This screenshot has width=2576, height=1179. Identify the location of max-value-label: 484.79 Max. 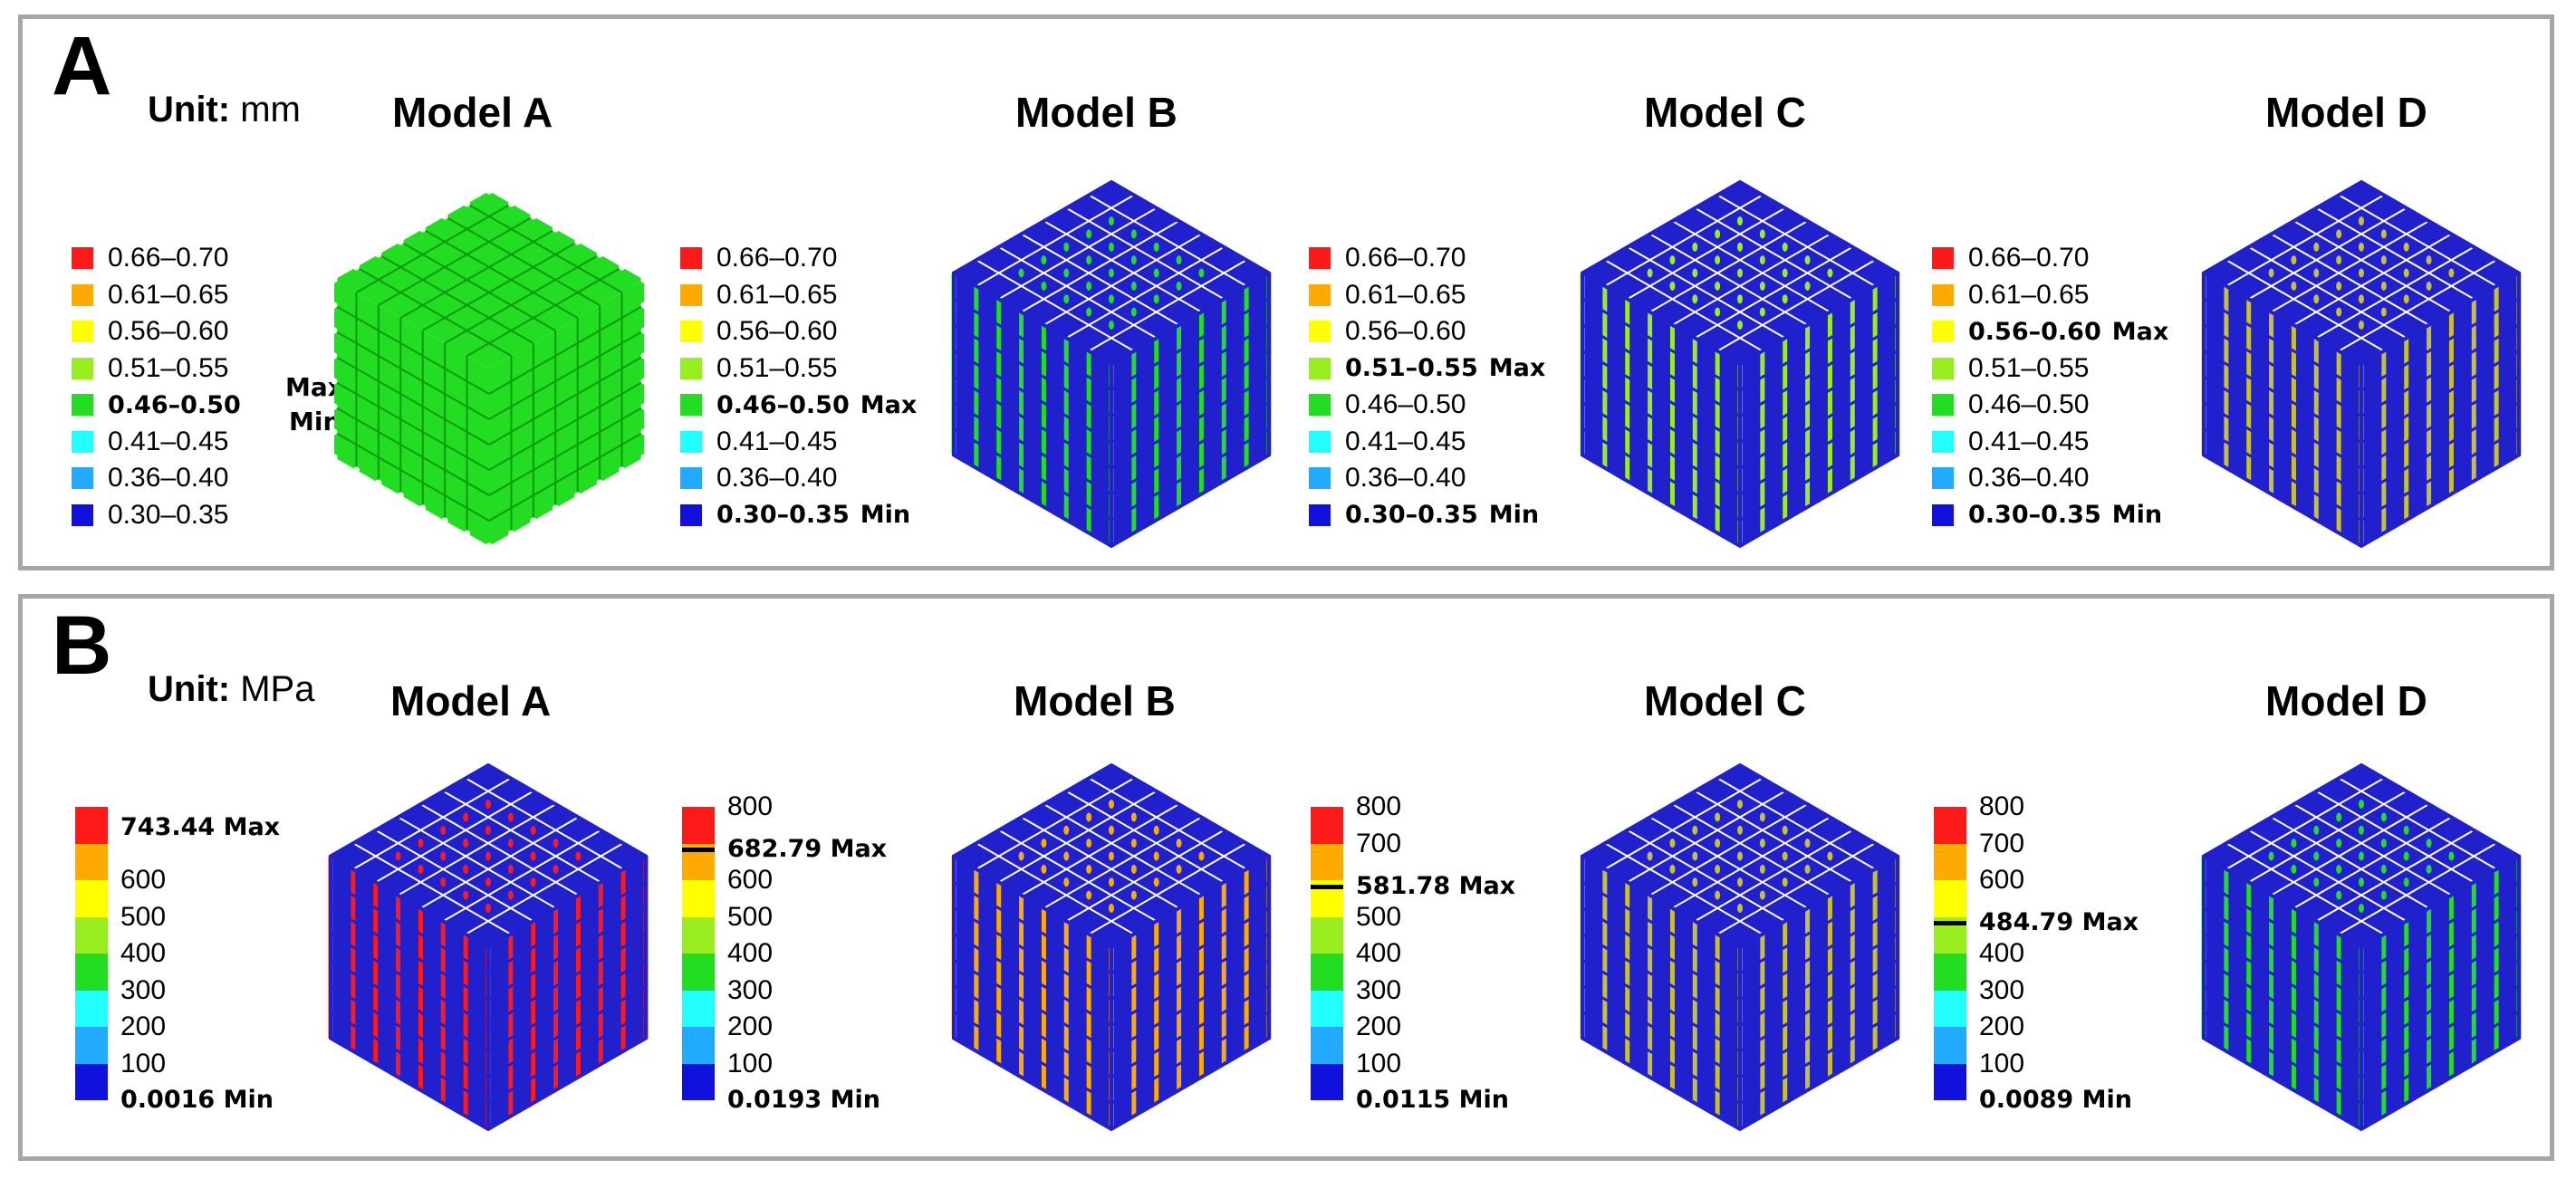
(2059, 921).